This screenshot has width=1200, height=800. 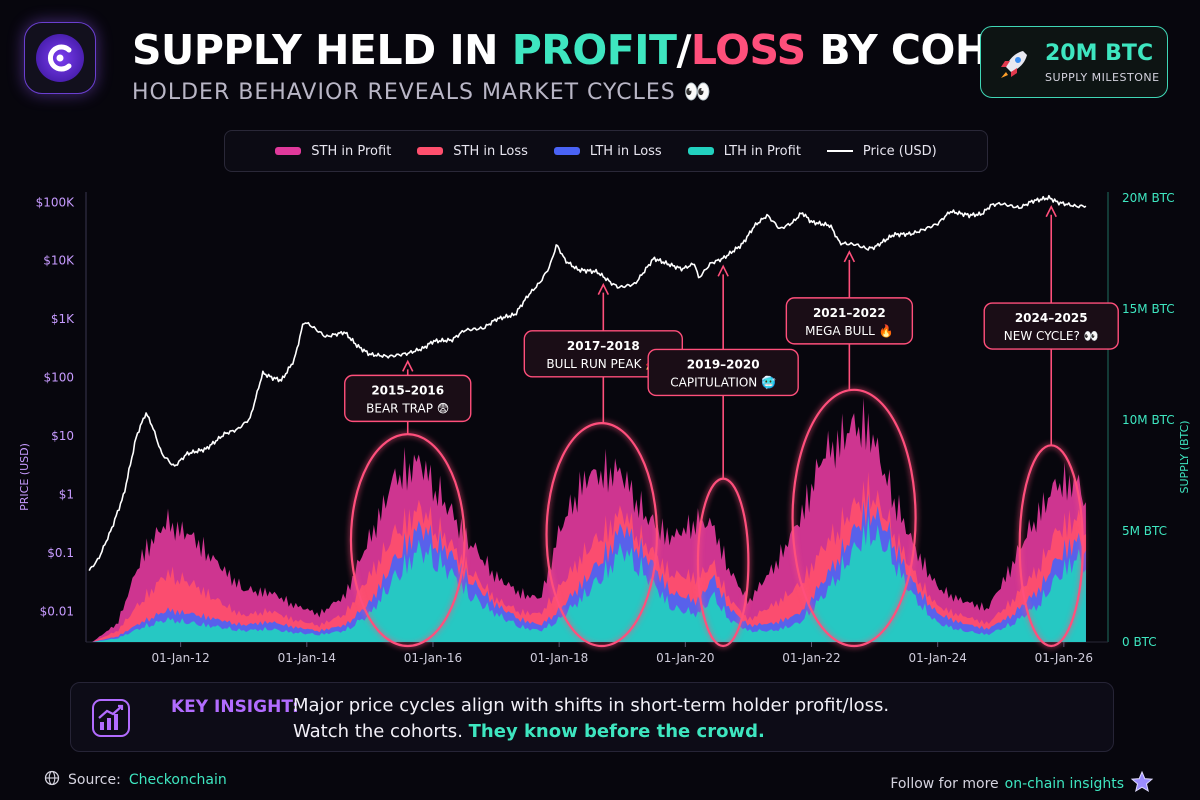 I want to click on milestone-label: SUPPLY MILESTONE, so click(x=1102, y=77).